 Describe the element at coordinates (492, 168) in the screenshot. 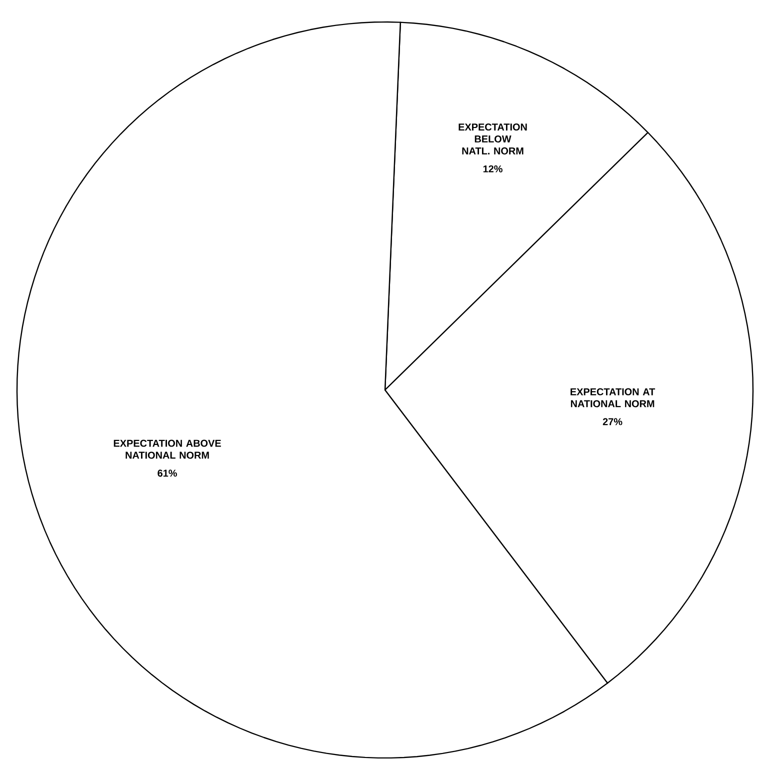

I see `data-label: 12%` at that location.